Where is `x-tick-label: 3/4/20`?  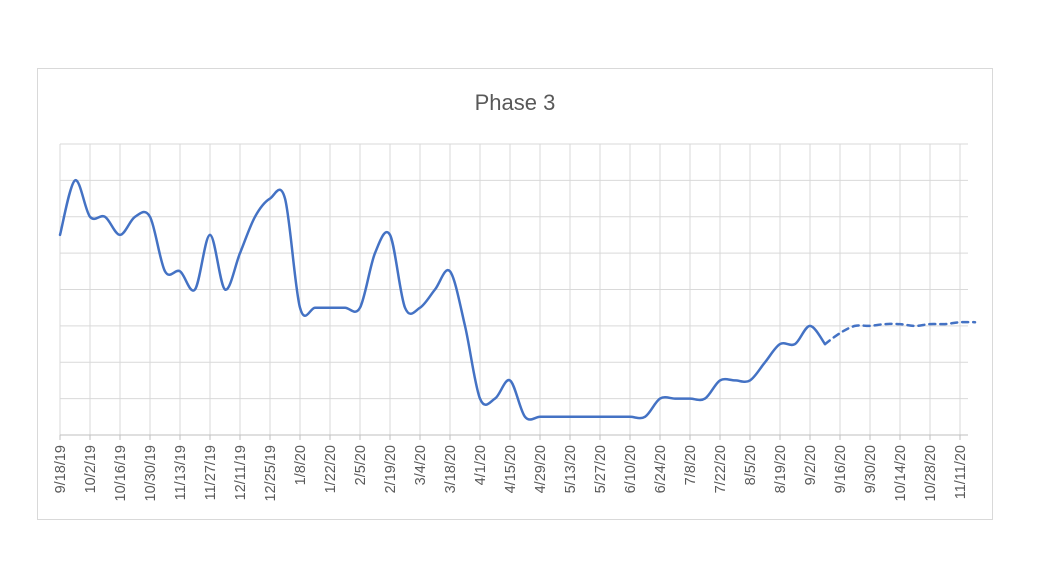 x-tick-label: 3/4/20 is located at coordinates (421, 465).